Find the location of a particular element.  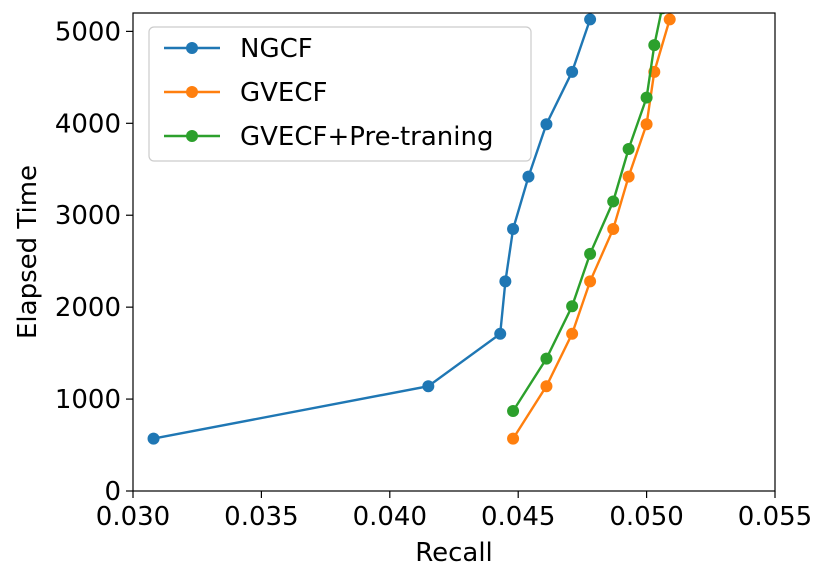

x-axis-label: Recall is located at coordinates (454, 553).